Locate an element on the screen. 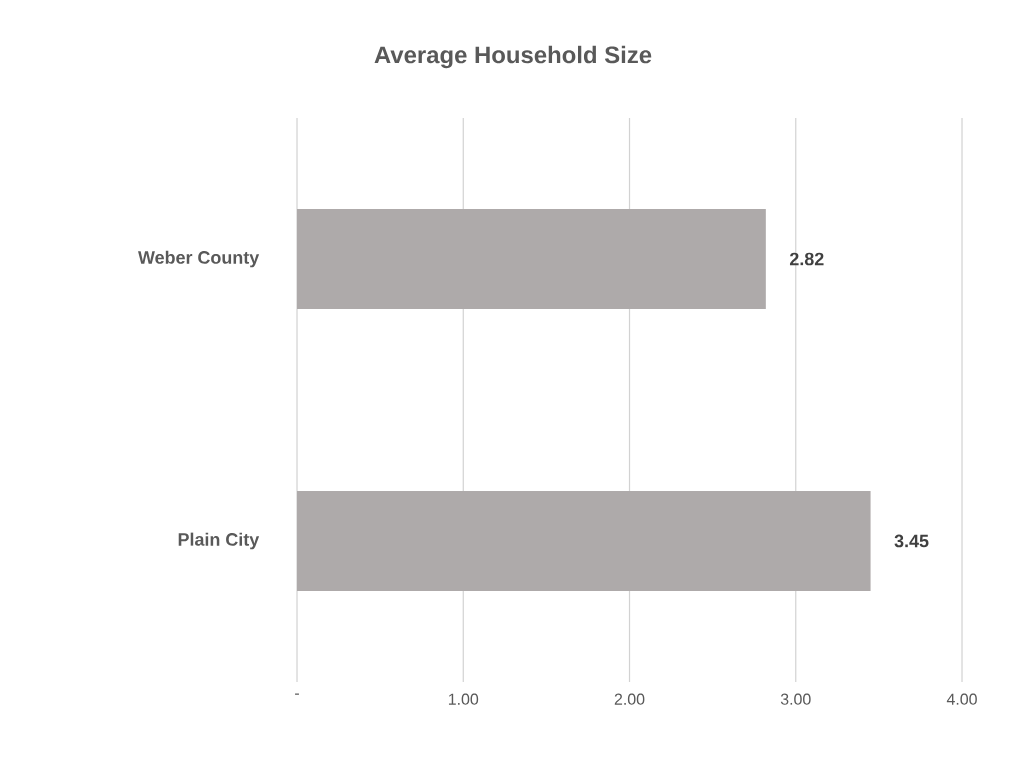 The height and width of the screenshot is (761, 1026). data-label: 3.45 is located at coordinates (911, 541).